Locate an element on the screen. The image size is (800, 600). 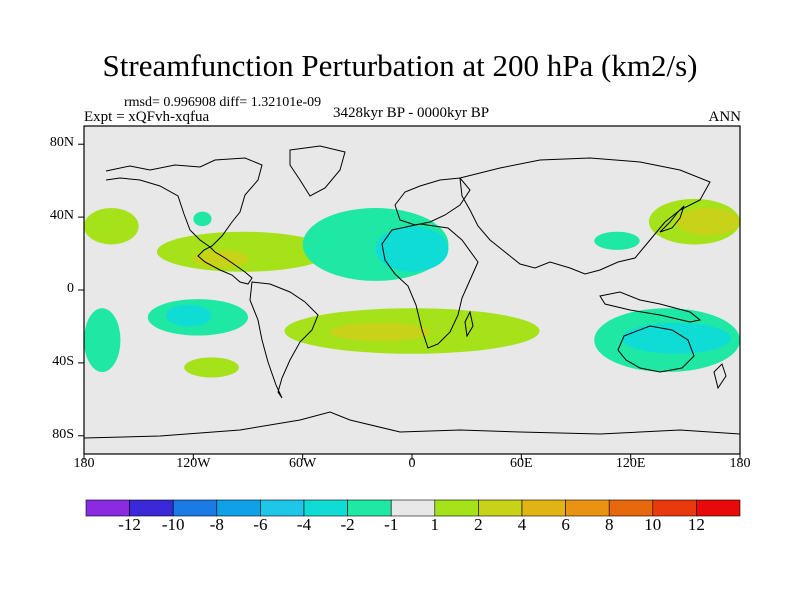
coastline-australia is located at coordinates (656, 349).